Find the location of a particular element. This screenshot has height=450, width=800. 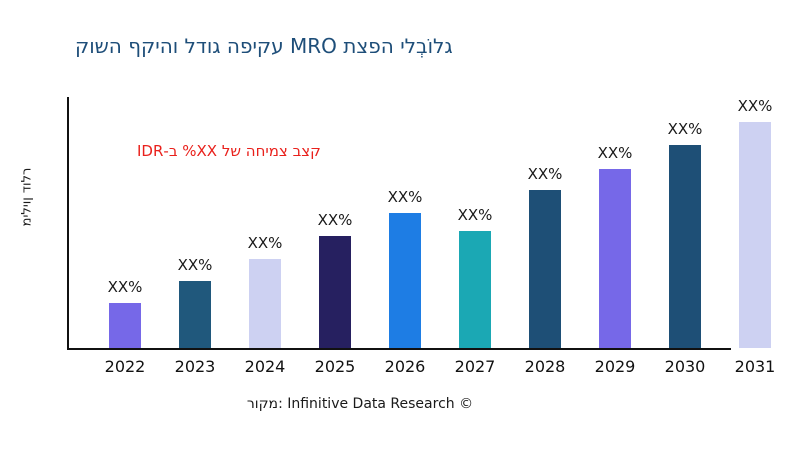

x-tick-2025: 2025 is located at coordinates (335, 366).